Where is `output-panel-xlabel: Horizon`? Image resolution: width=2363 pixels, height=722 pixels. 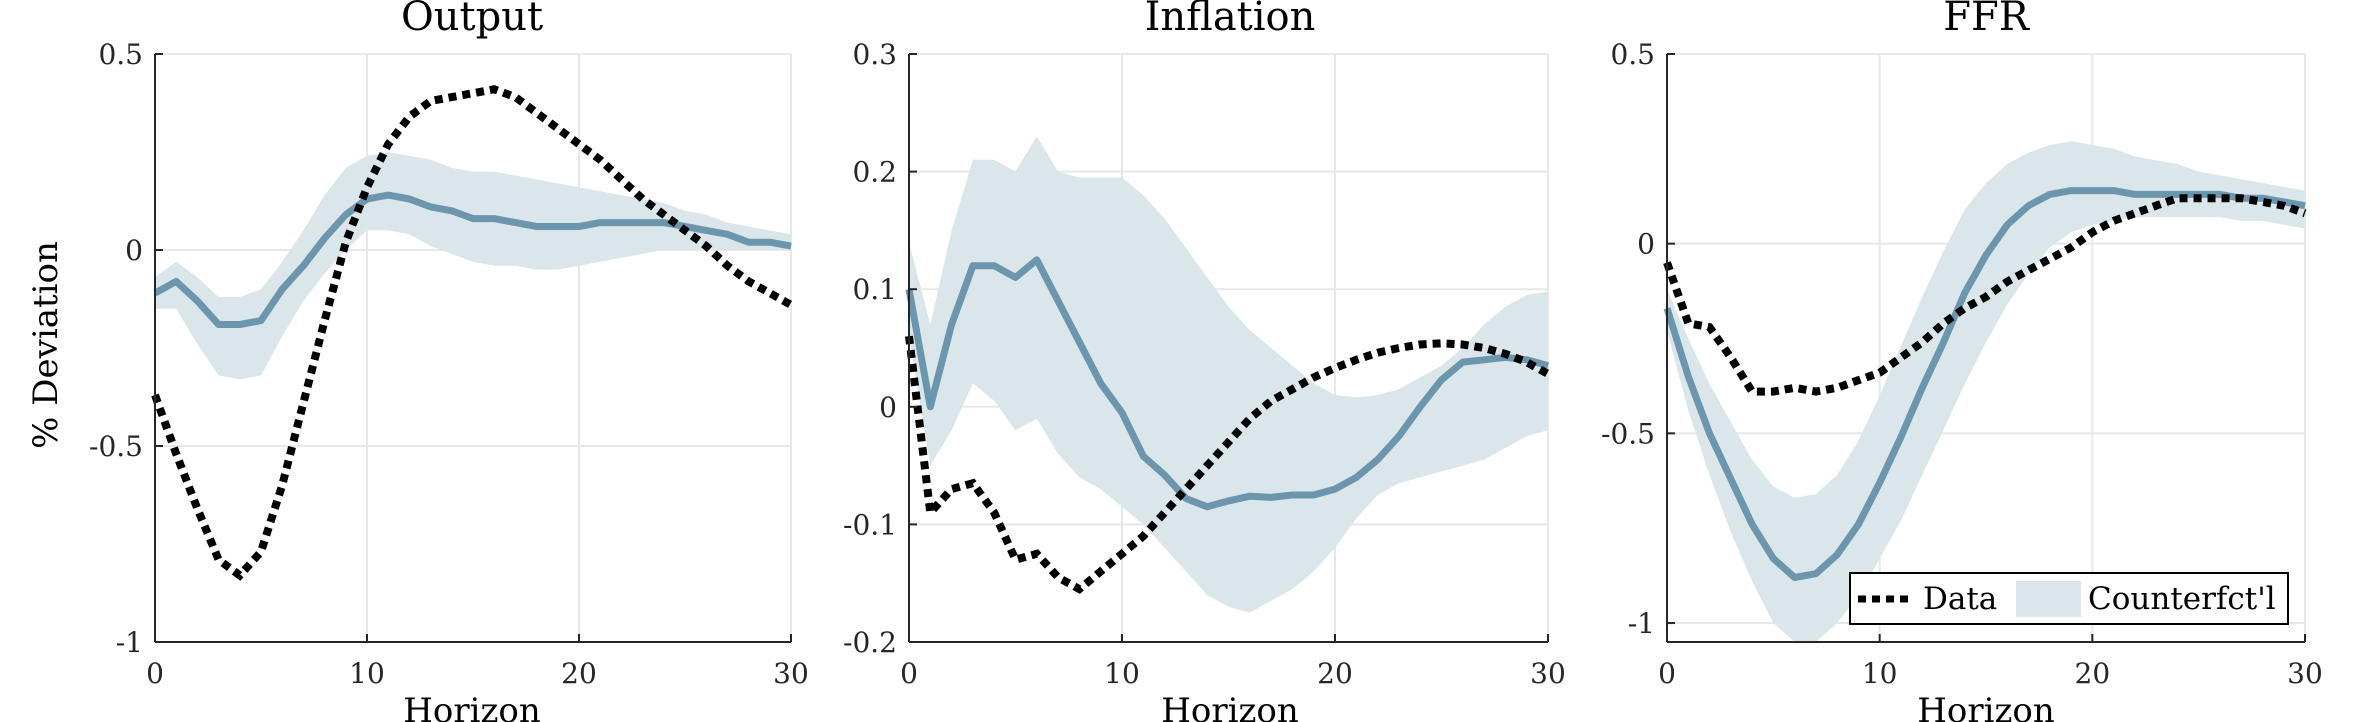
output-panel-xlabel: Horizon is located at coordinates (472, 706).